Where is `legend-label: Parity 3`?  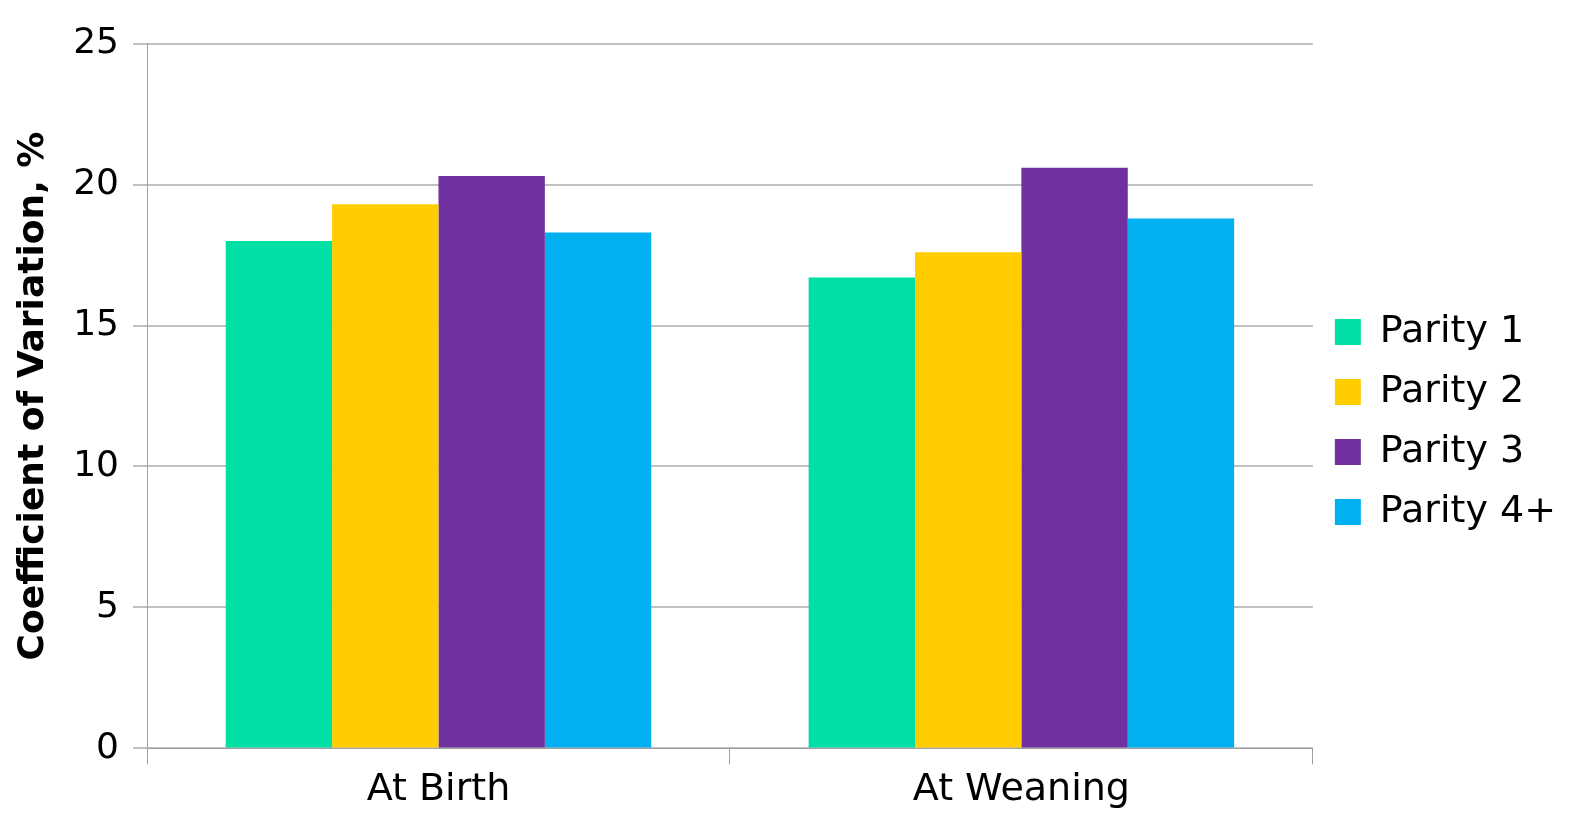
legend-label: Parity 3 is located at coordinates (1452, 448).